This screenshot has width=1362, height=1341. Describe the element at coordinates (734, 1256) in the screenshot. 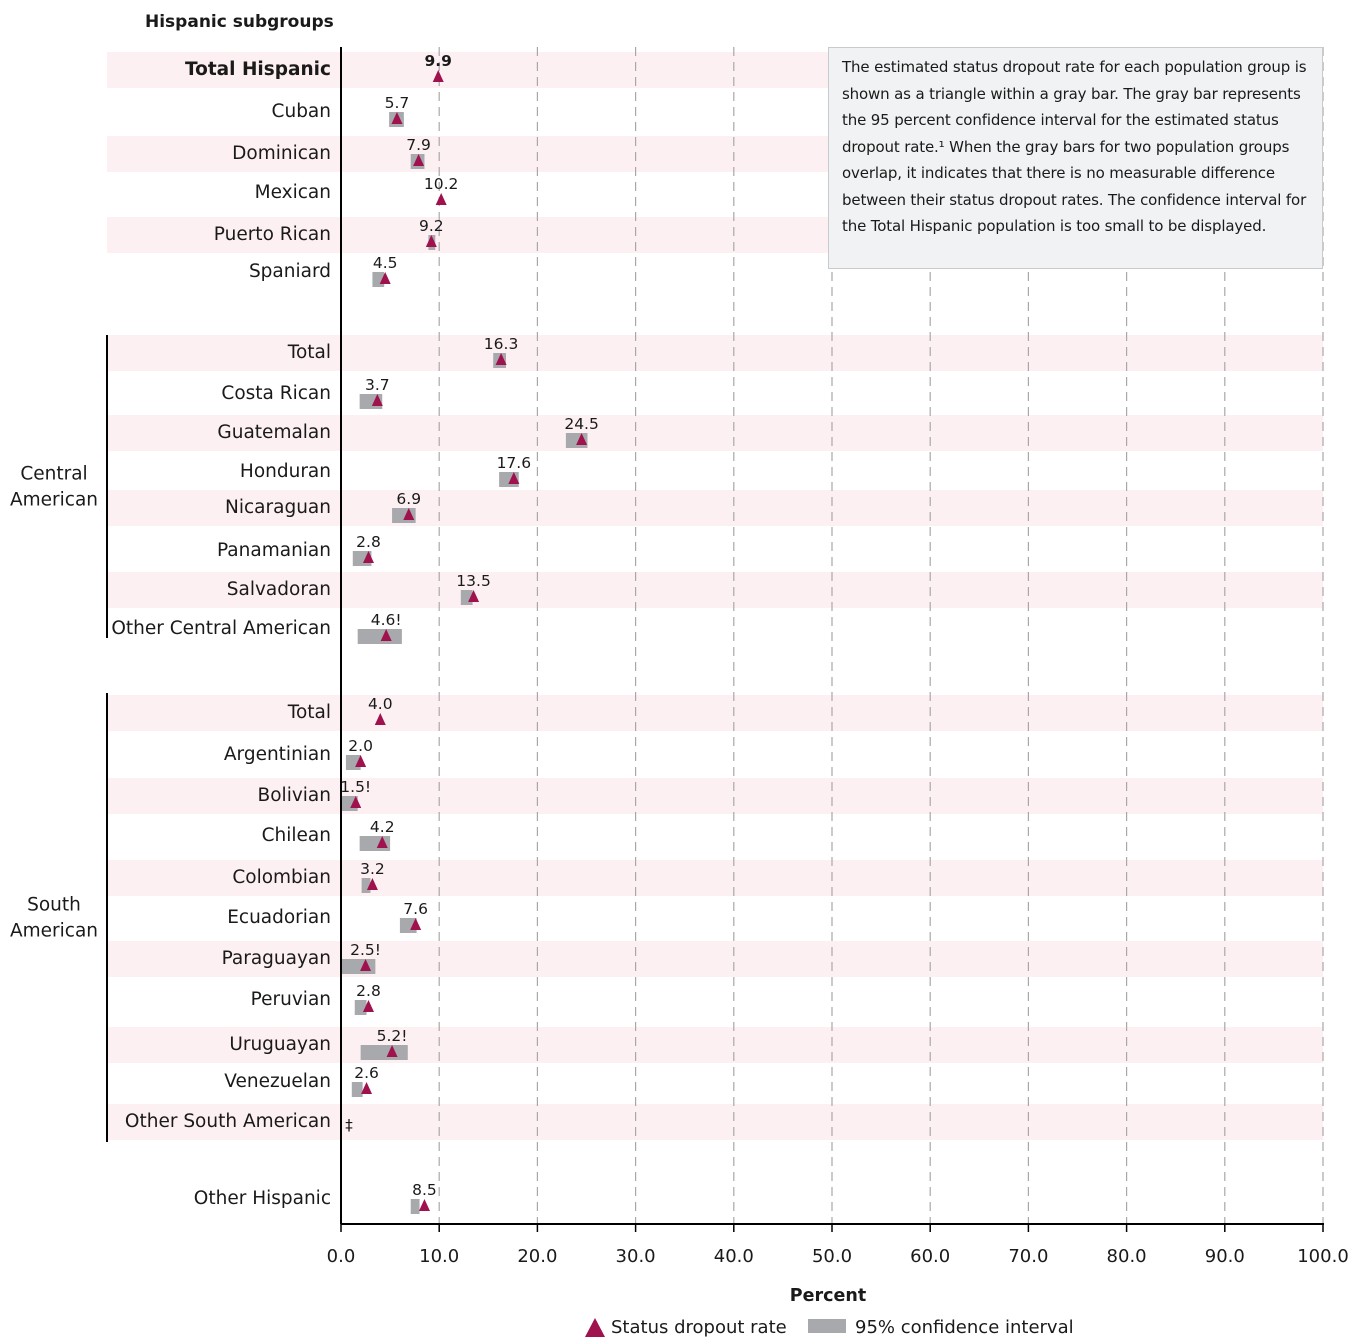

I see `x-tick-label: 40.0` at that location.